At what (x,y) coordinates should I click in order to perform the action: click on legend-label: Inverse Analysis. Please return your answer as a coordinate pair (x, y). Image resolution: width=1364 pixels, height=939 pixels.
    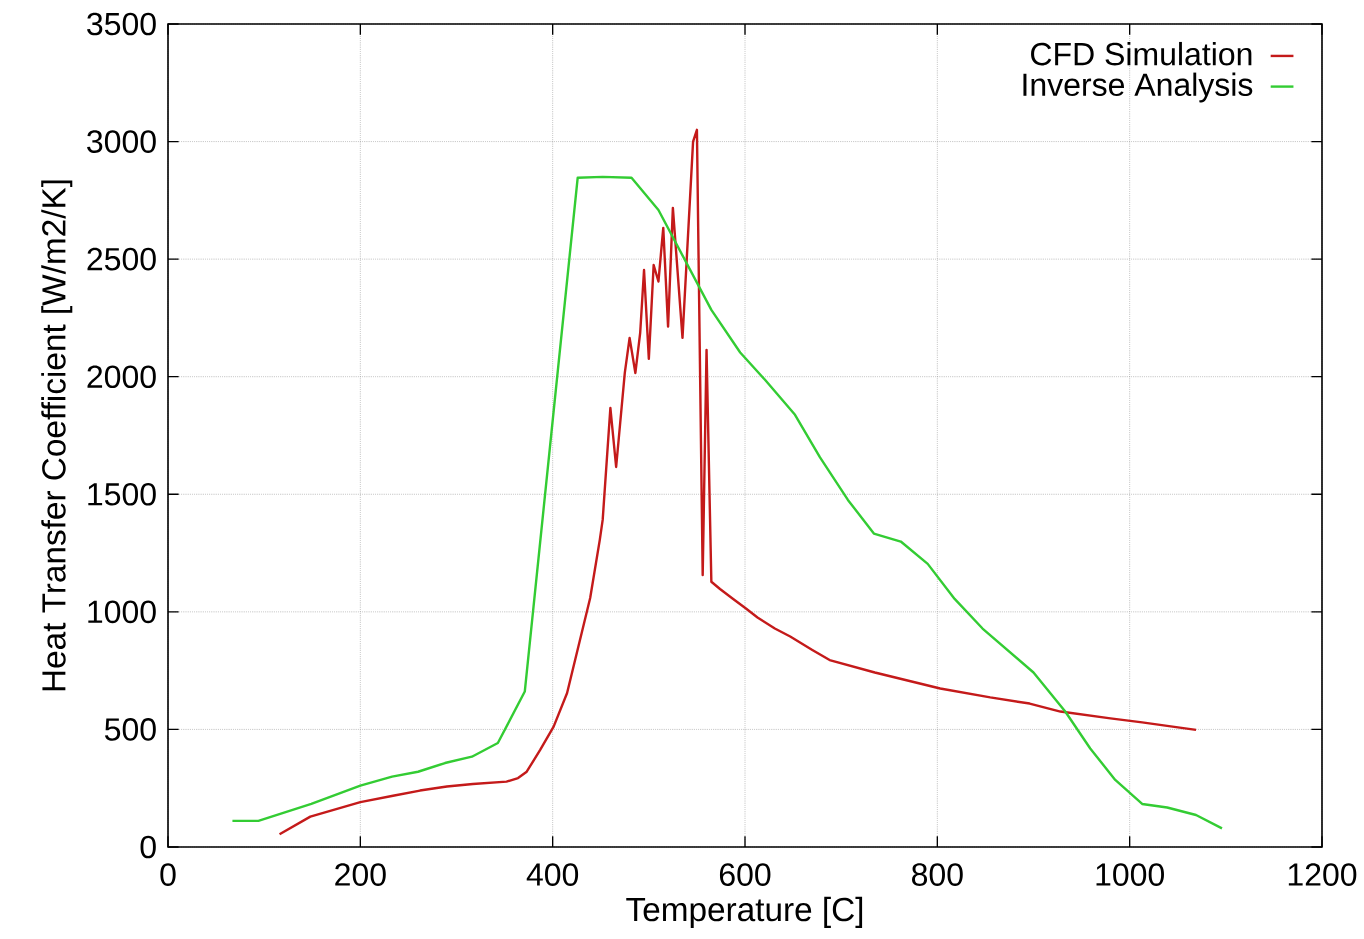
    Looking at the image, I should click on (1138, 87).